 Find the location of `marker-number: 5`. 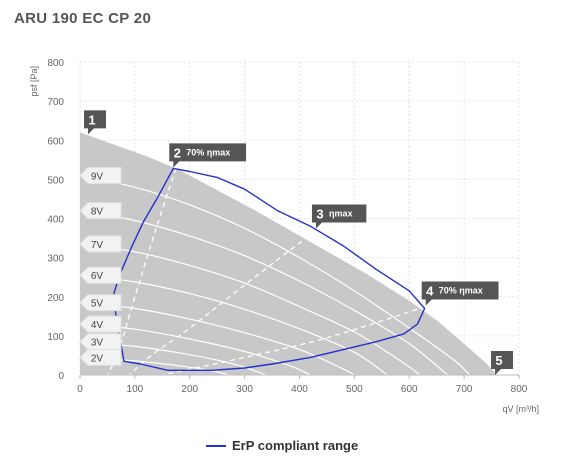

marker-number: 5 is located at coordinates (498, 360).